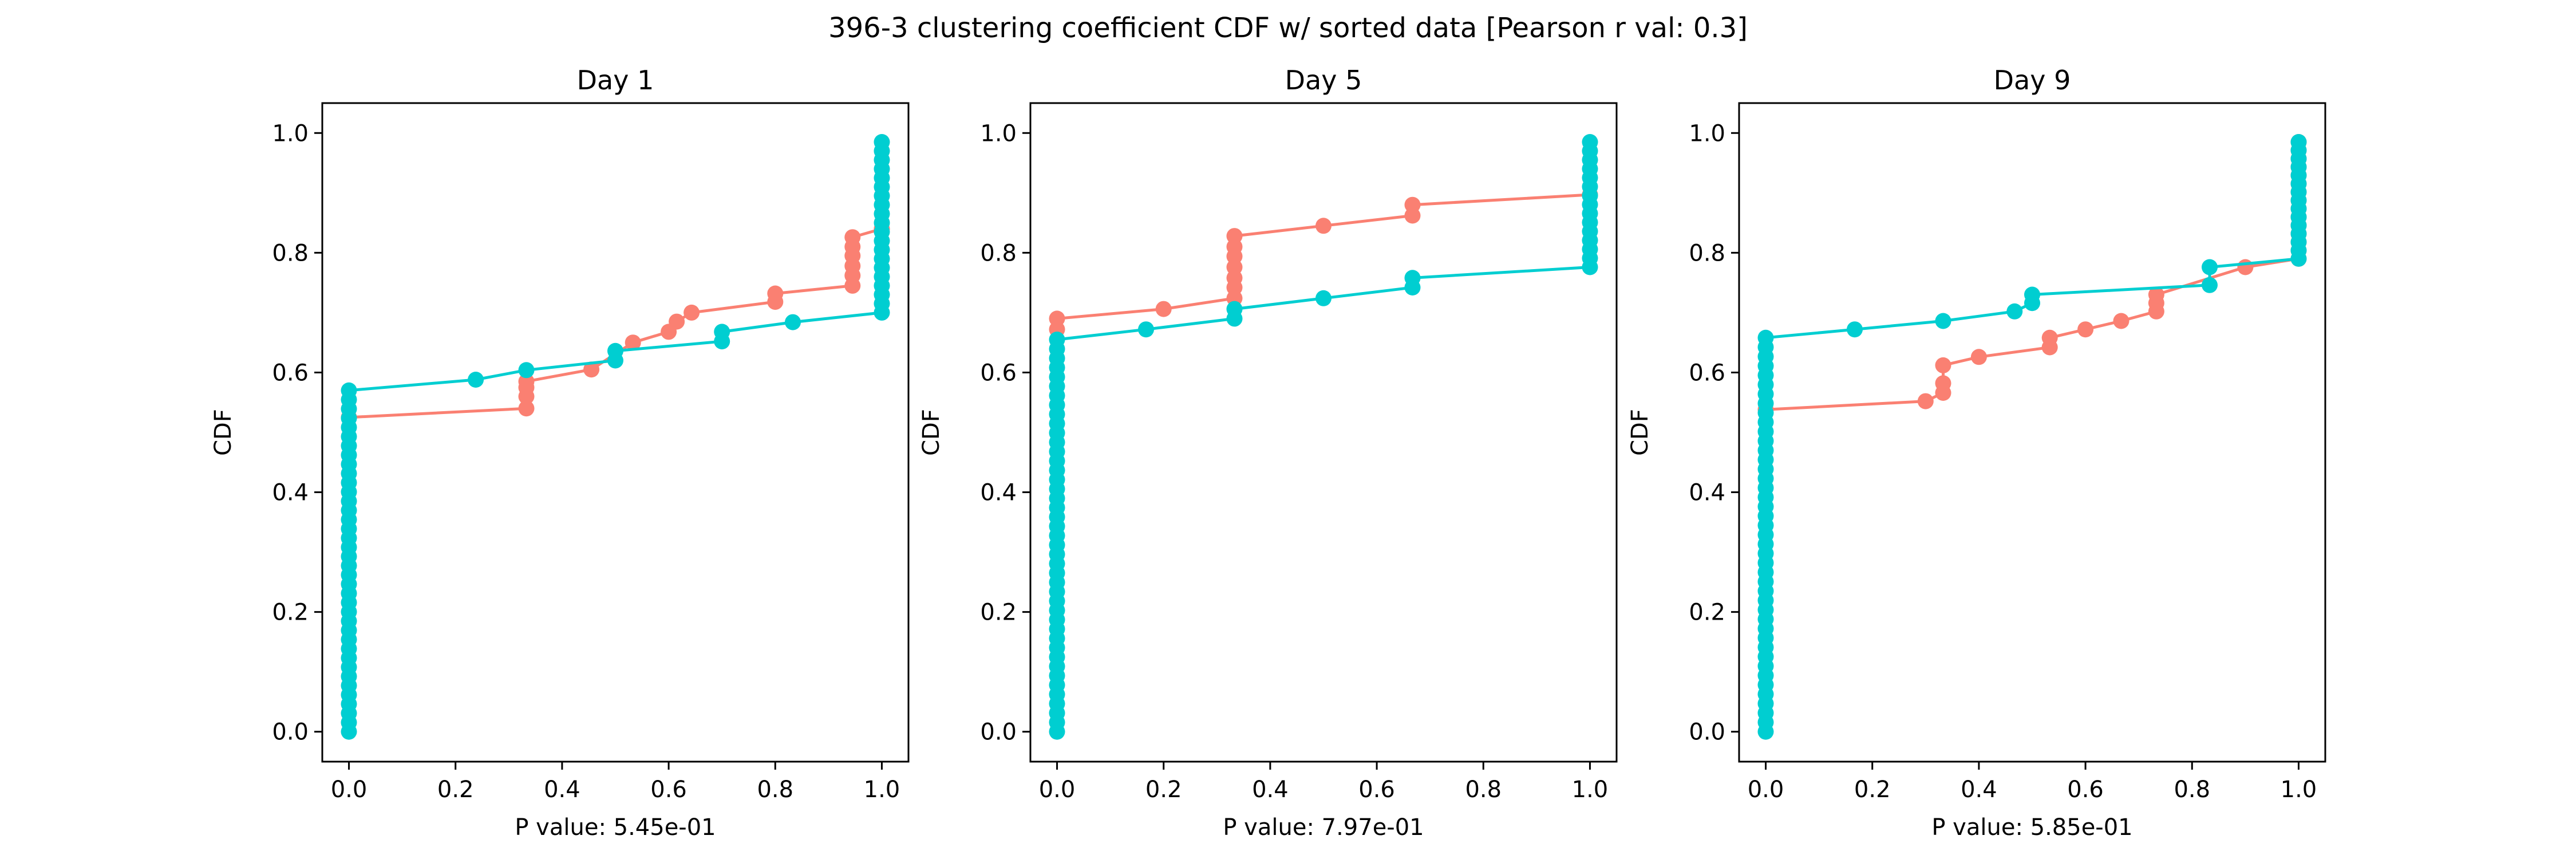 The width and height of the screenshot is (2576, 859). Describe the element at coordinates (1323, 80) in the screenshot. I see `subplot-title: Day 5` at that location.